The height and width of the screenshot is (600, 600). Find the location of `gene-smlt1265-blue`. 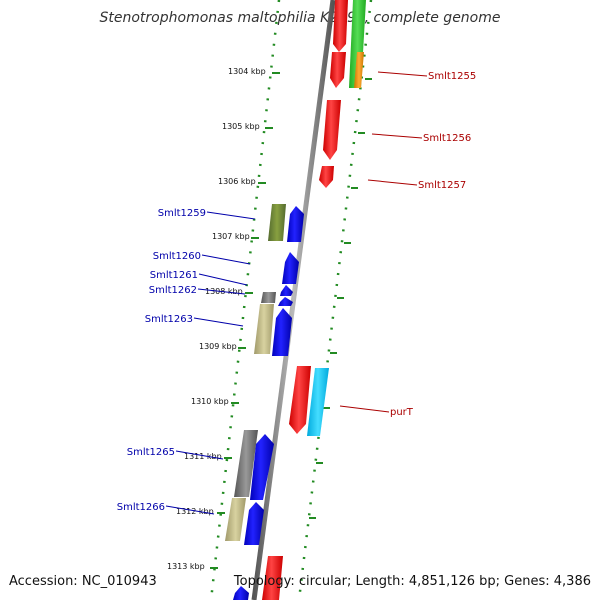

gene-smlt1265-blue is located at coordinates (262, 467).